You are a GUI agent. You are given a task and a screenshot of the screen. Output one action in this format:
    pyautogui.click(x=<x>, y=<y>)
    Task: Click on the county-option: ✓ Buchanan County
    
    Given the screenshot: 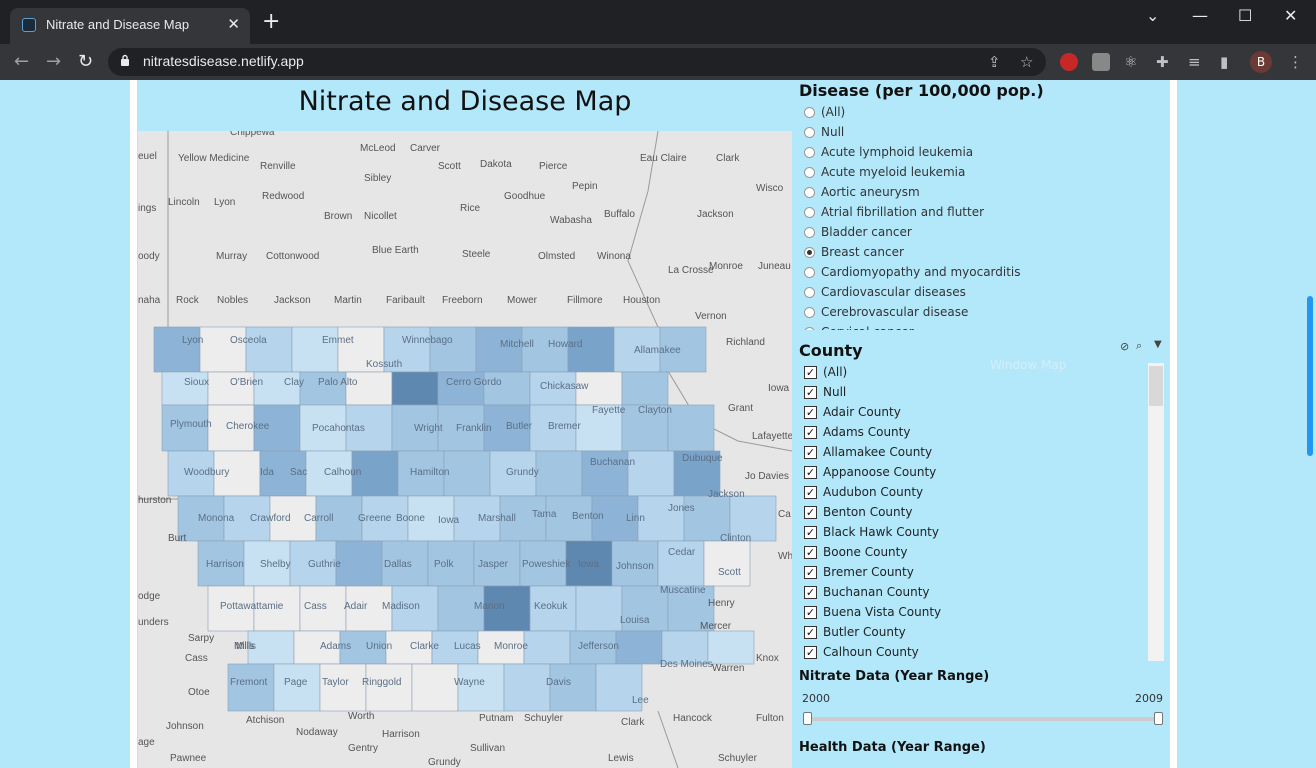 What is the action you would take?
    pyautogui.click(x=867, y=592)
    